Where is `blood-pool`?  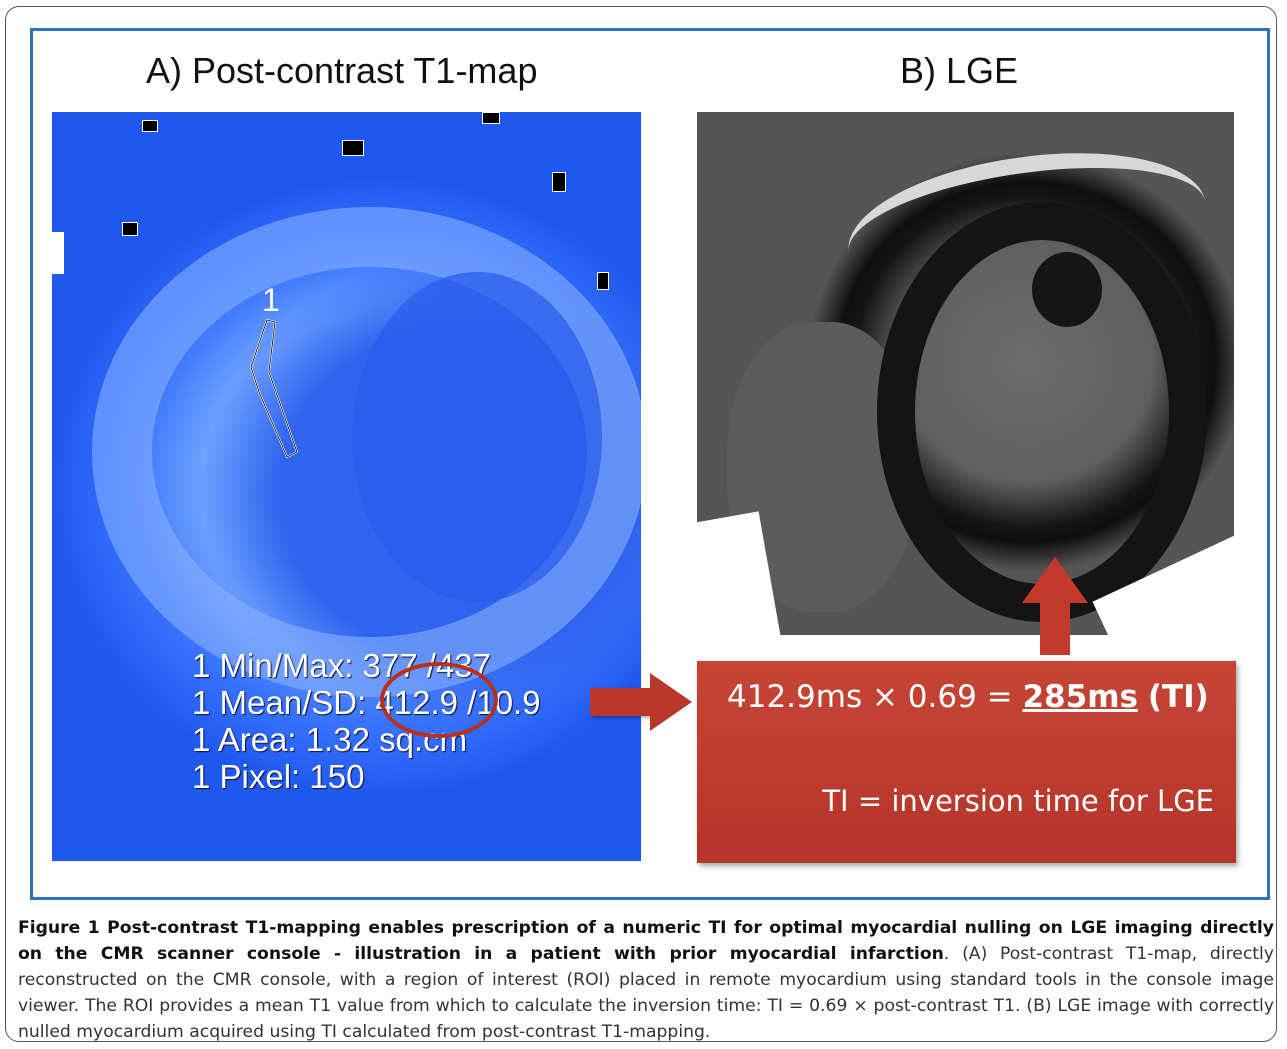
blood-pool is located at coordinates (477, 437).